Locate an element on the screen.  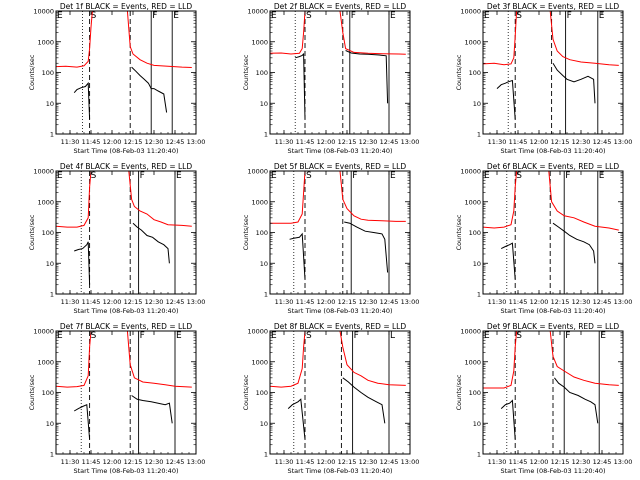
chart-title: Det 2f BLACK = Events, RED = LLD is located at coordinates (340, 6).